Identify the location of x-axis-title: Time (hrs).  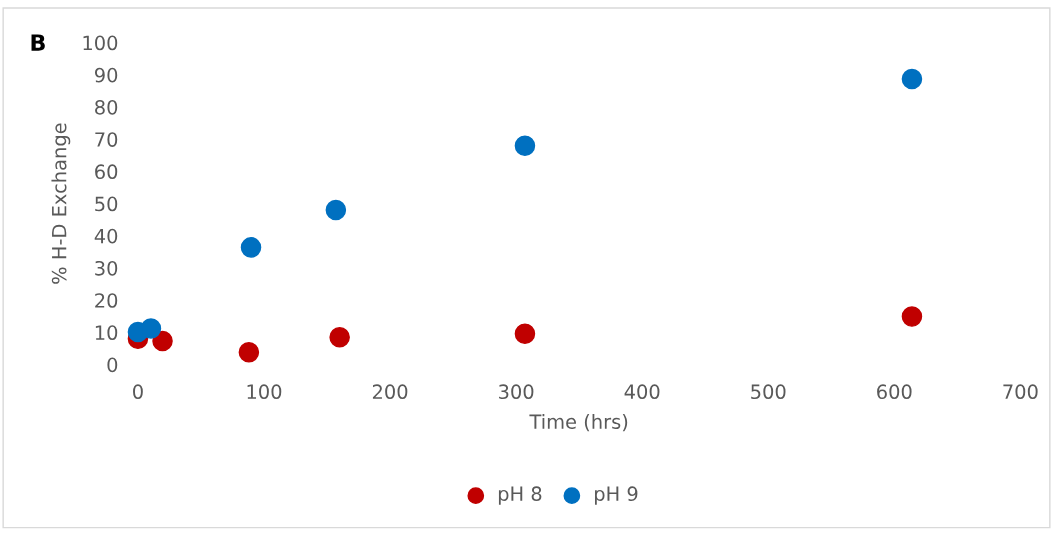
(578, 422).